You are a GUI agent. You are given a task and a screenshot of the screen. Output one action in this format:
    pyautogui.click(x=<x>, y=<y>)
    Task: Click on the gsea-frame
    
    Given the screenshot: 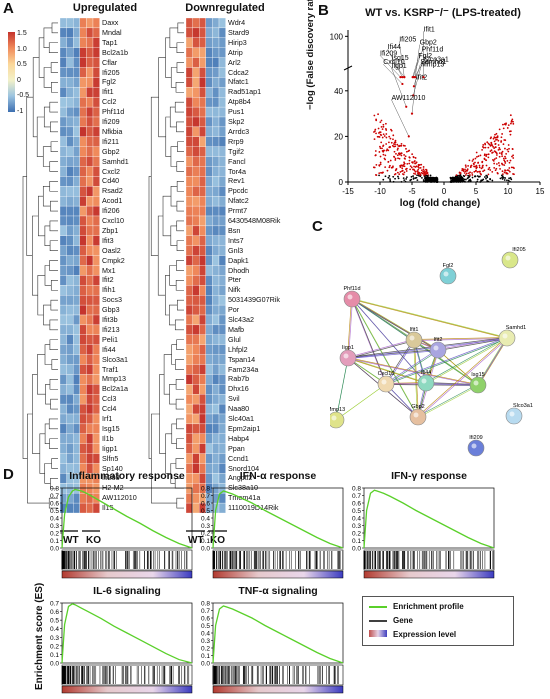 What is the action you would take?
    pyautogui.click(x=278, y=518)
    